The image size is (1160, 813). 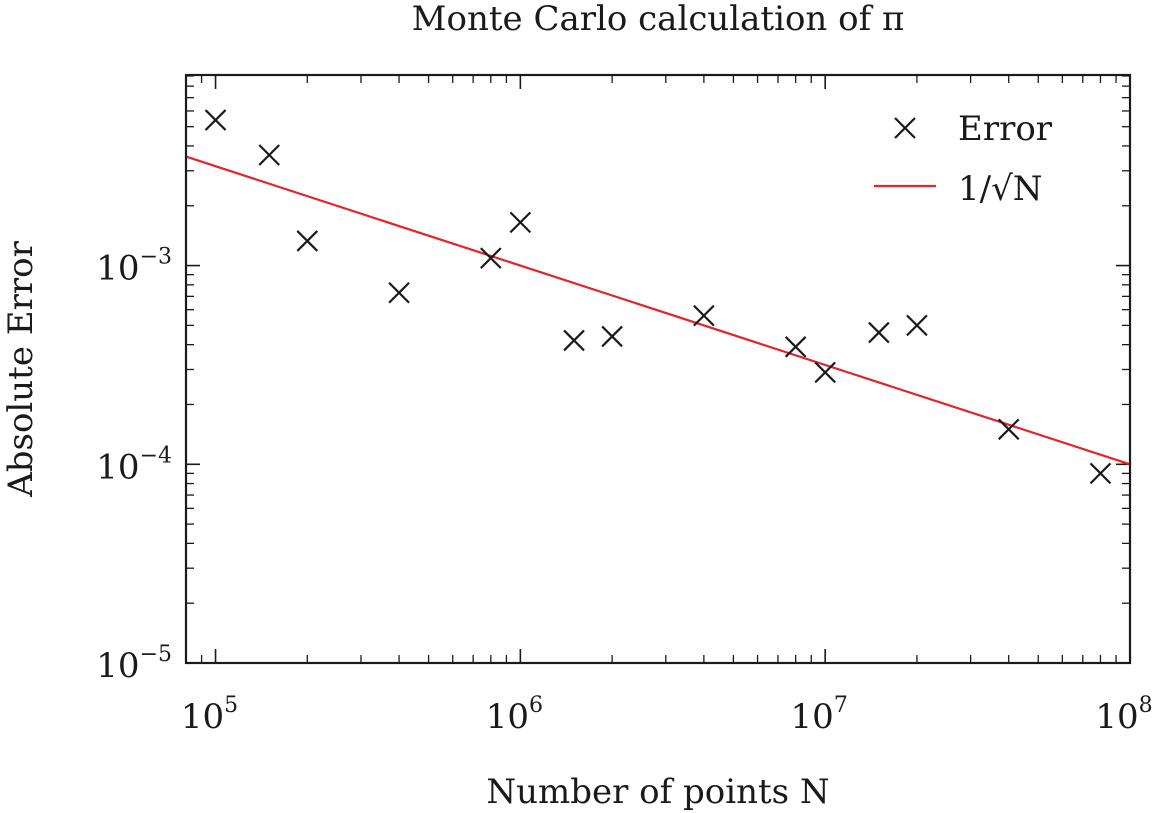 What do you see at coordinates (21, 368) in the screenshot?
I see `y-axis-label: Absolute Error` at bounding box center [21, 368].